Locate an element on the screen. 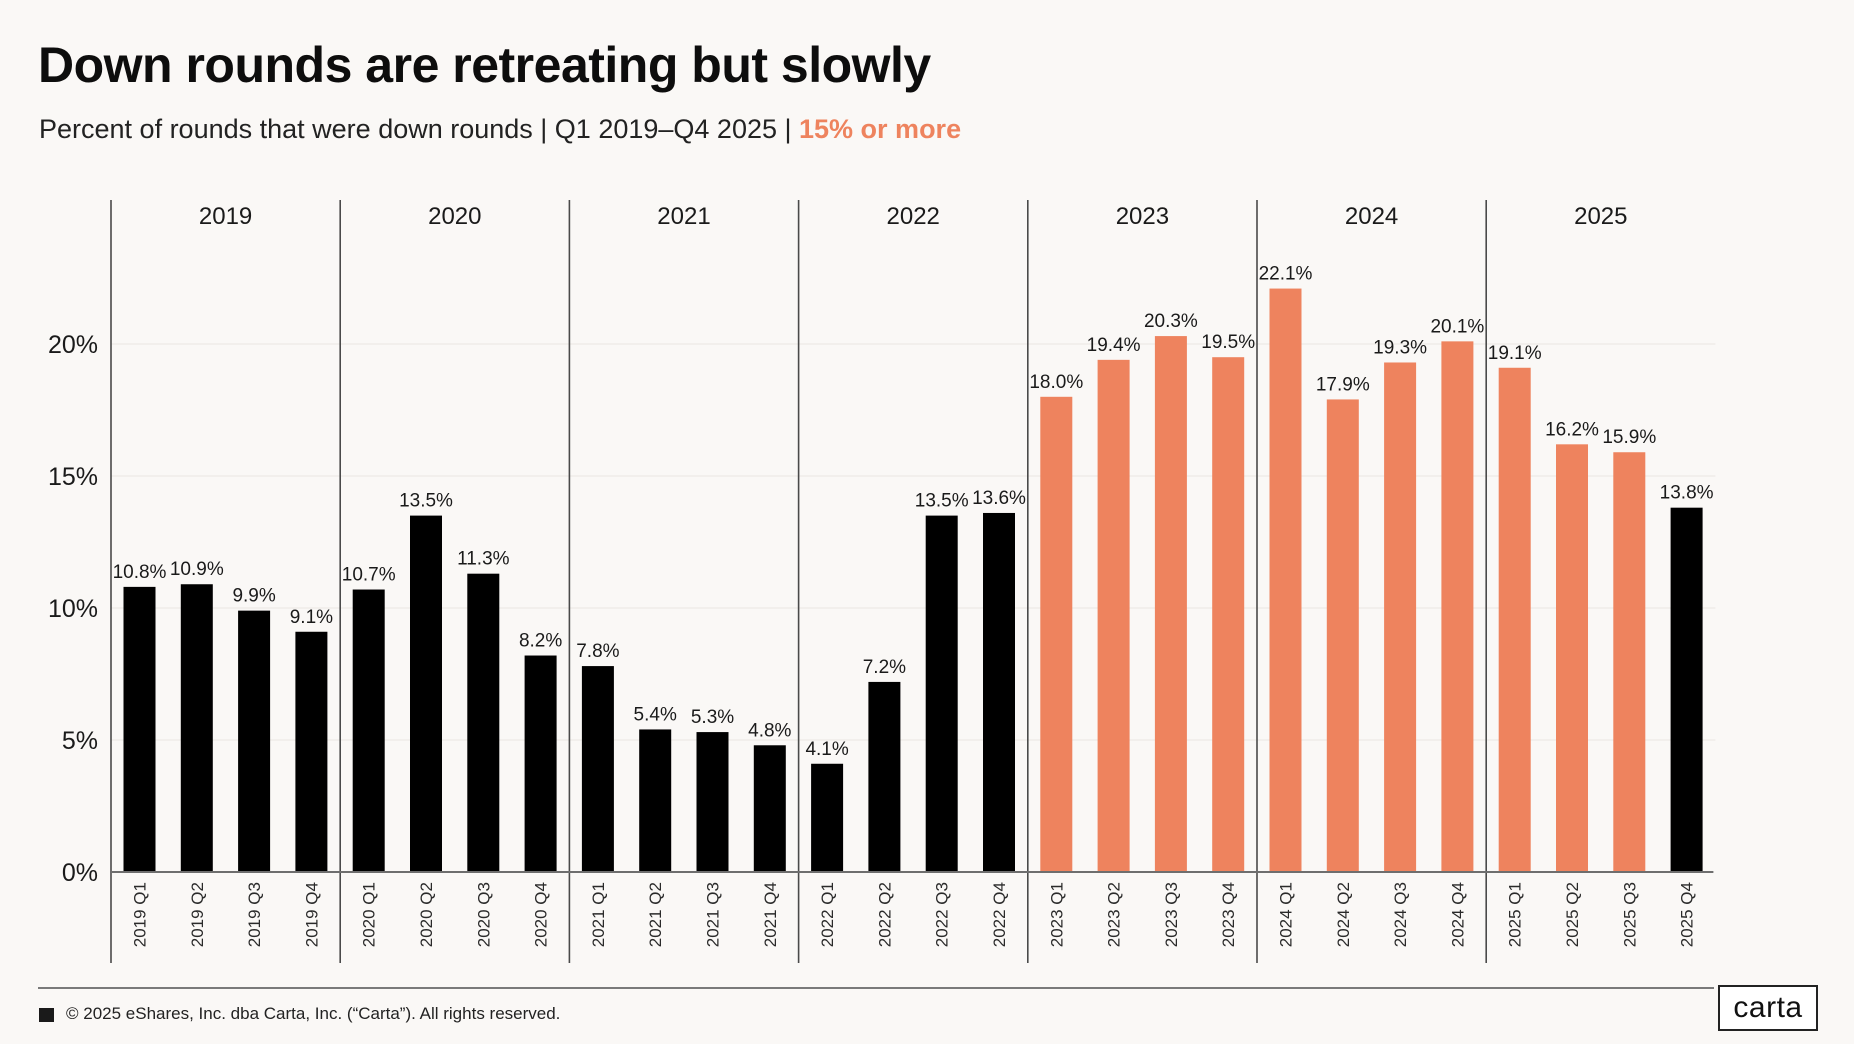 This screenshot has width=1854, height=1044. x-tick-label: 2021 Q2 is located at coordinates (655, 914).